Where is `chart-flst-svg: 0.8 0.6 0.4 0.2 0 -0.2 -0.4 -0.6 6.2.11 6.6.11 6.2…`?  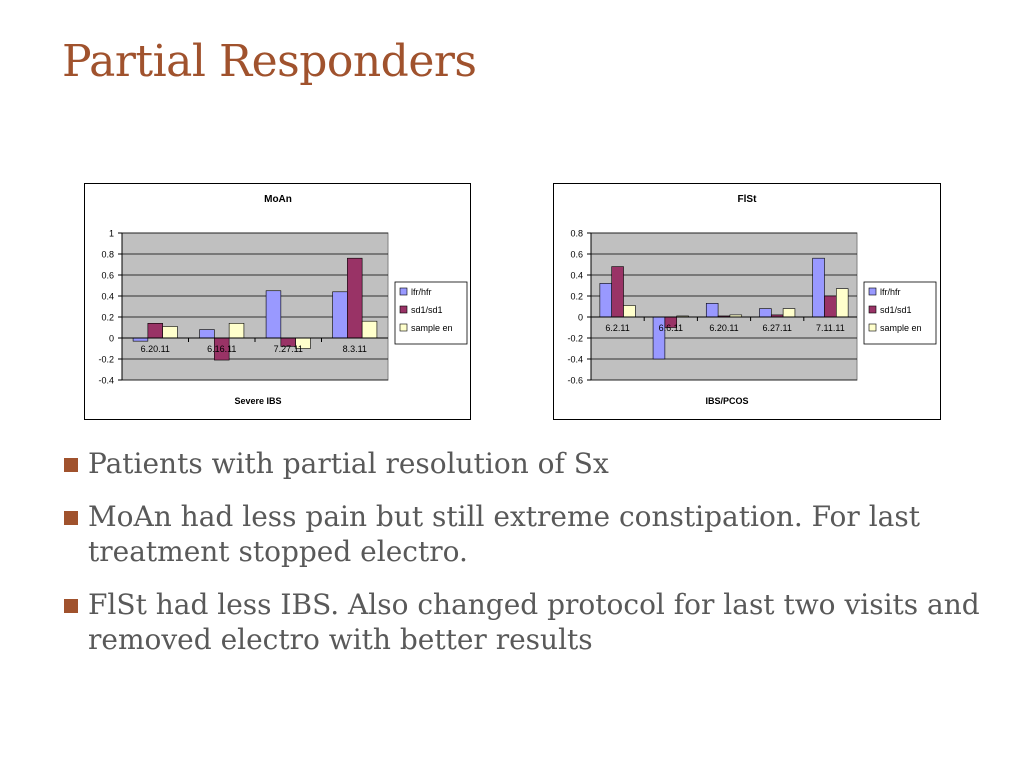 chart-flst-svg: 0.8 0.6 0.4 0.2 0 -0.2 -0.4 -0.6 6.2.11 6.6.11 6.2… is located at coordinates (752, 300).